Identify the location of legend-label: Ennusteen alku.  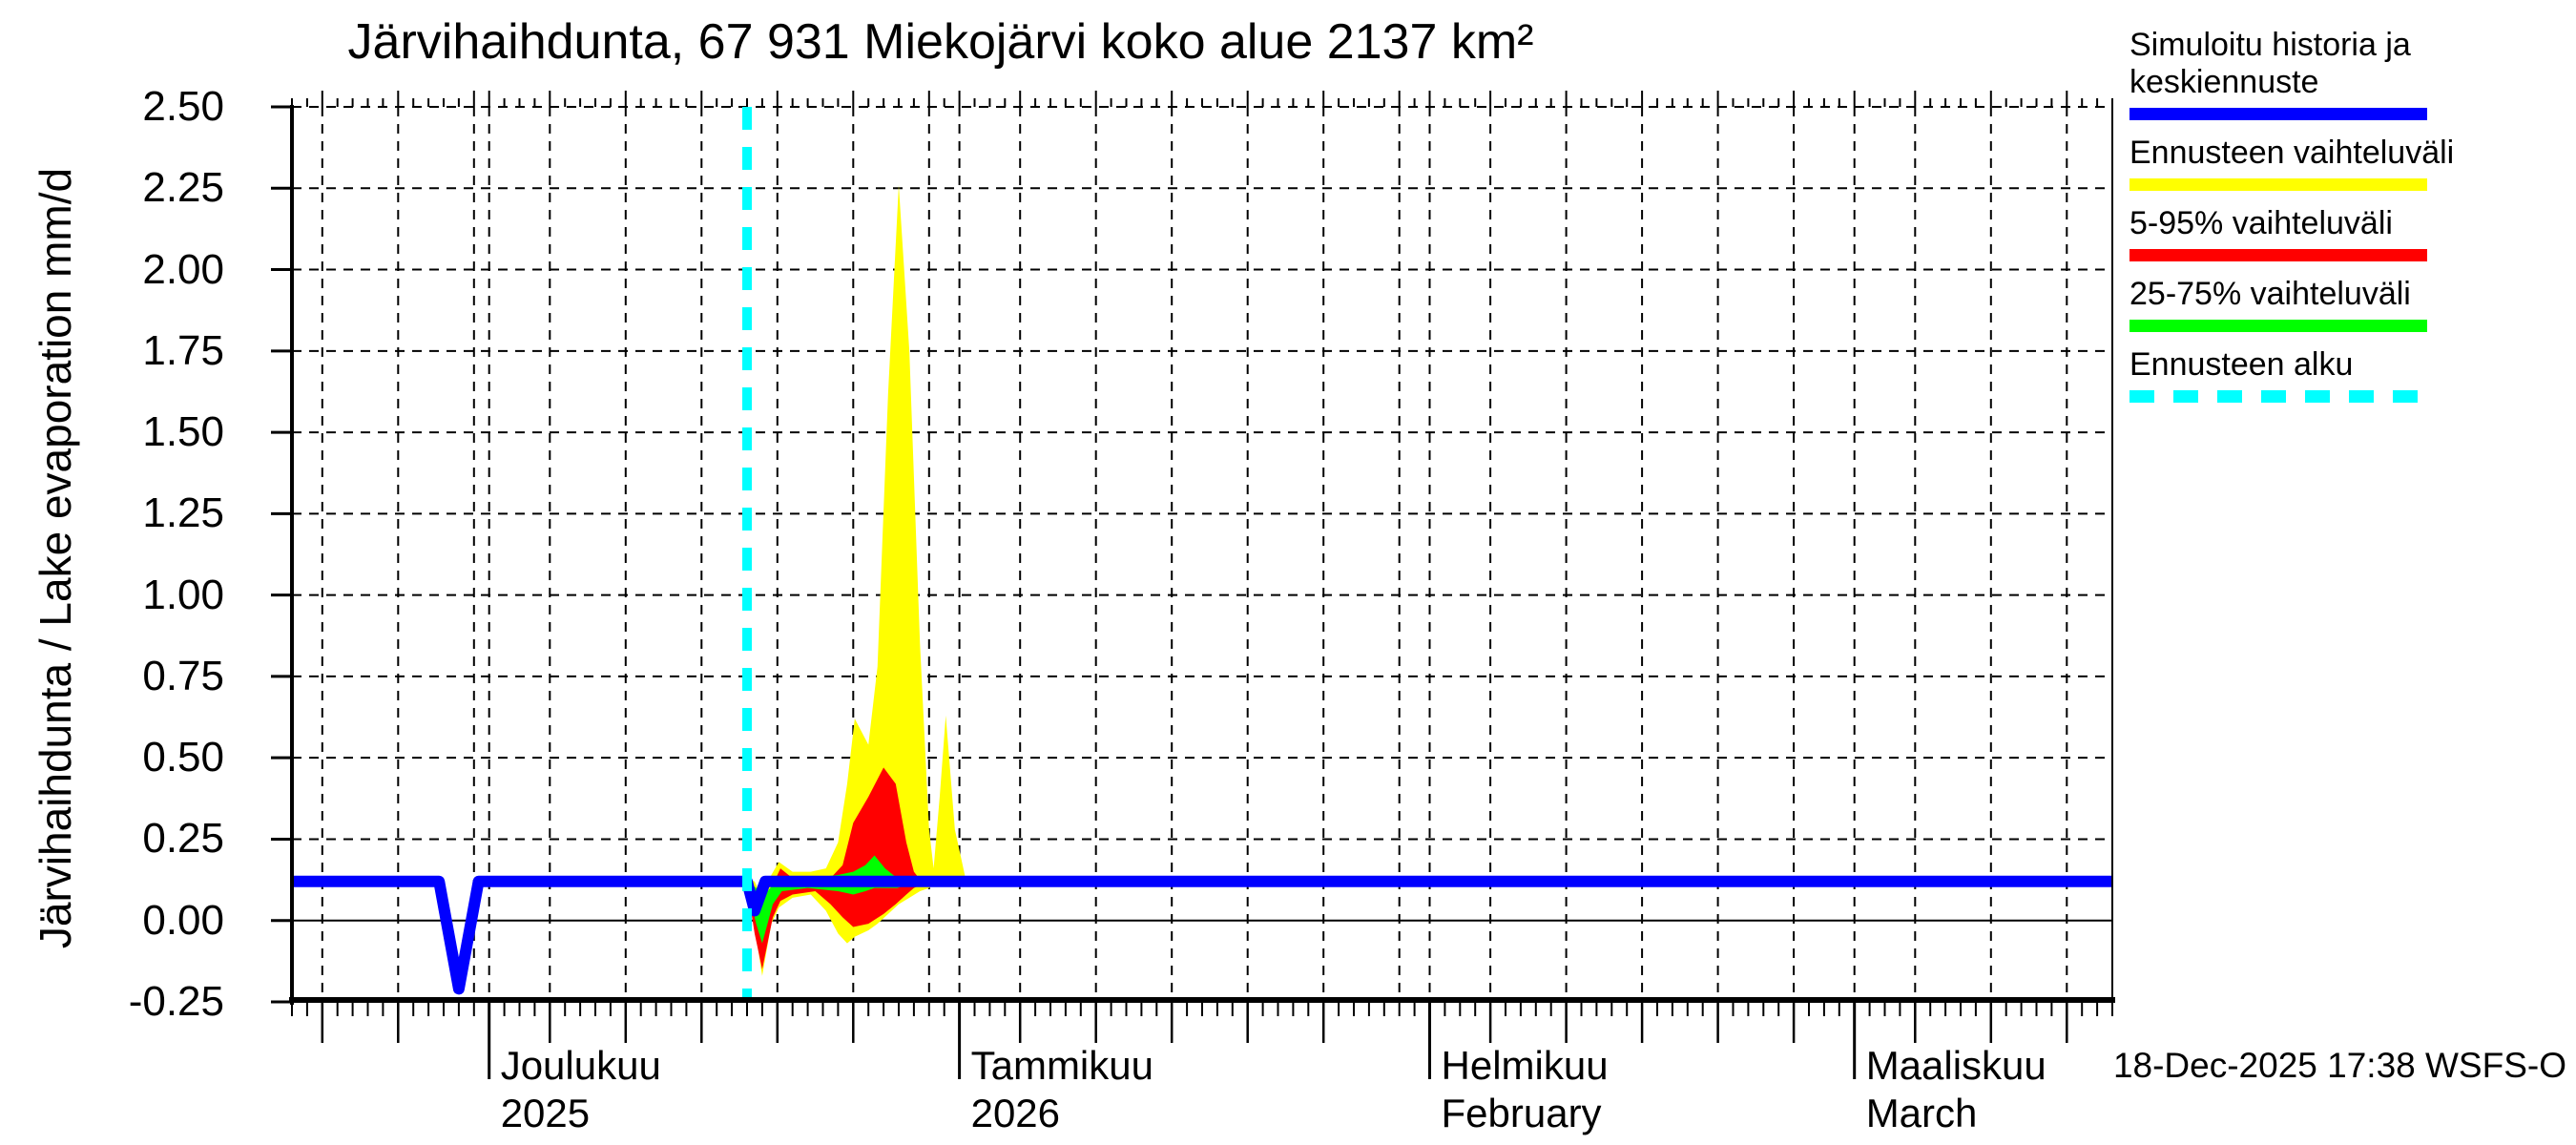
(2241, 364).